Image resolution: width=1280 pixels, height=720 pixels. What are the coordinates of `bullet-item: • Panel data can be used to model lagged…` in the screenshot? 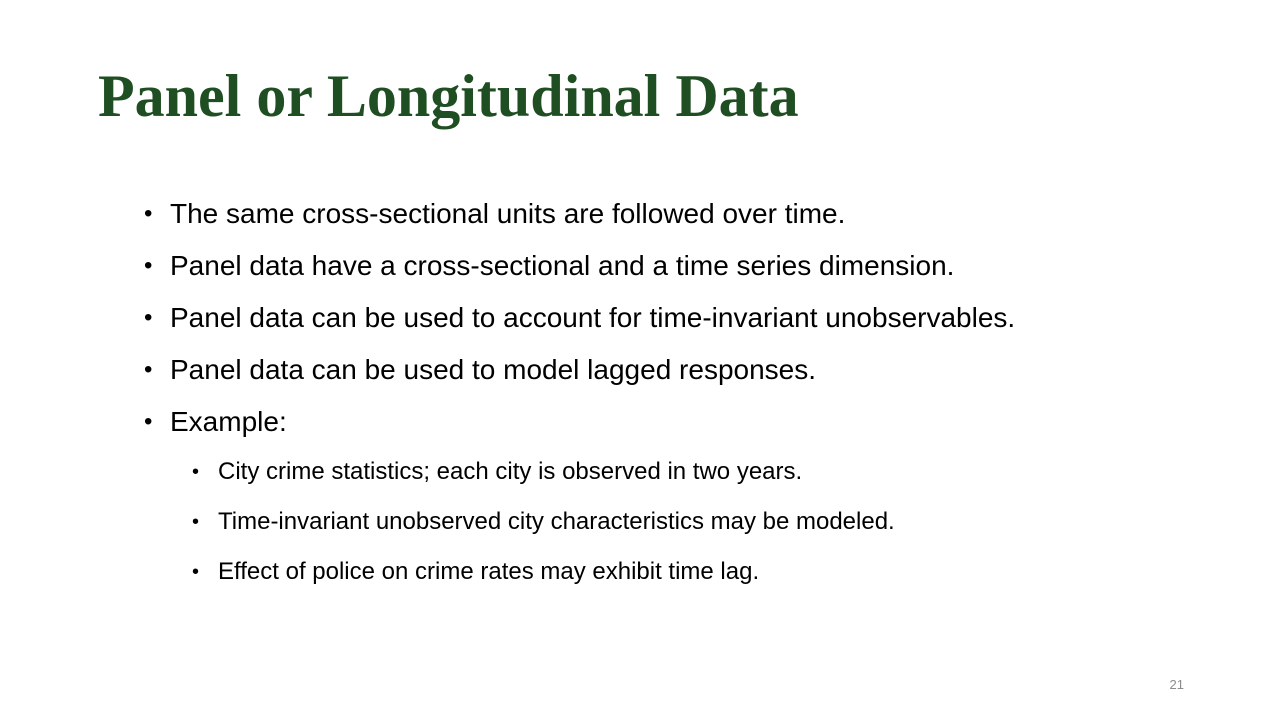 It's located at (579, 370).